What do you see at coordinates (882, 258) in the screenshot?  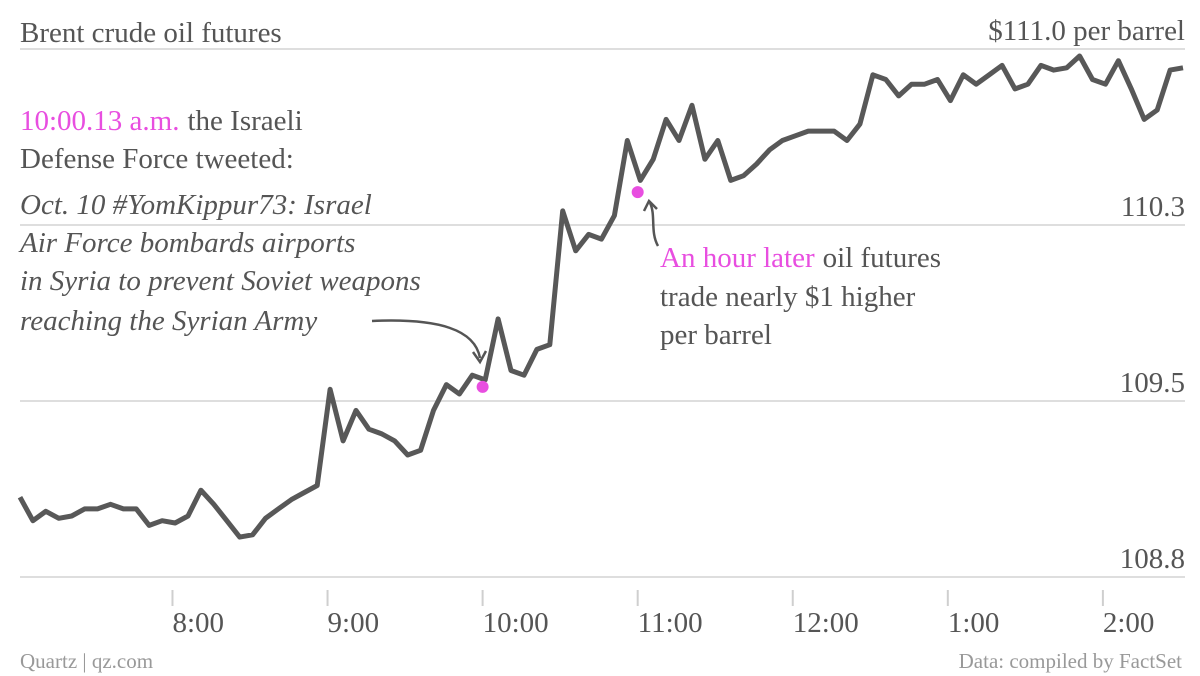 I see `annotation-line: oil futures` at bounding box center [882, 258].